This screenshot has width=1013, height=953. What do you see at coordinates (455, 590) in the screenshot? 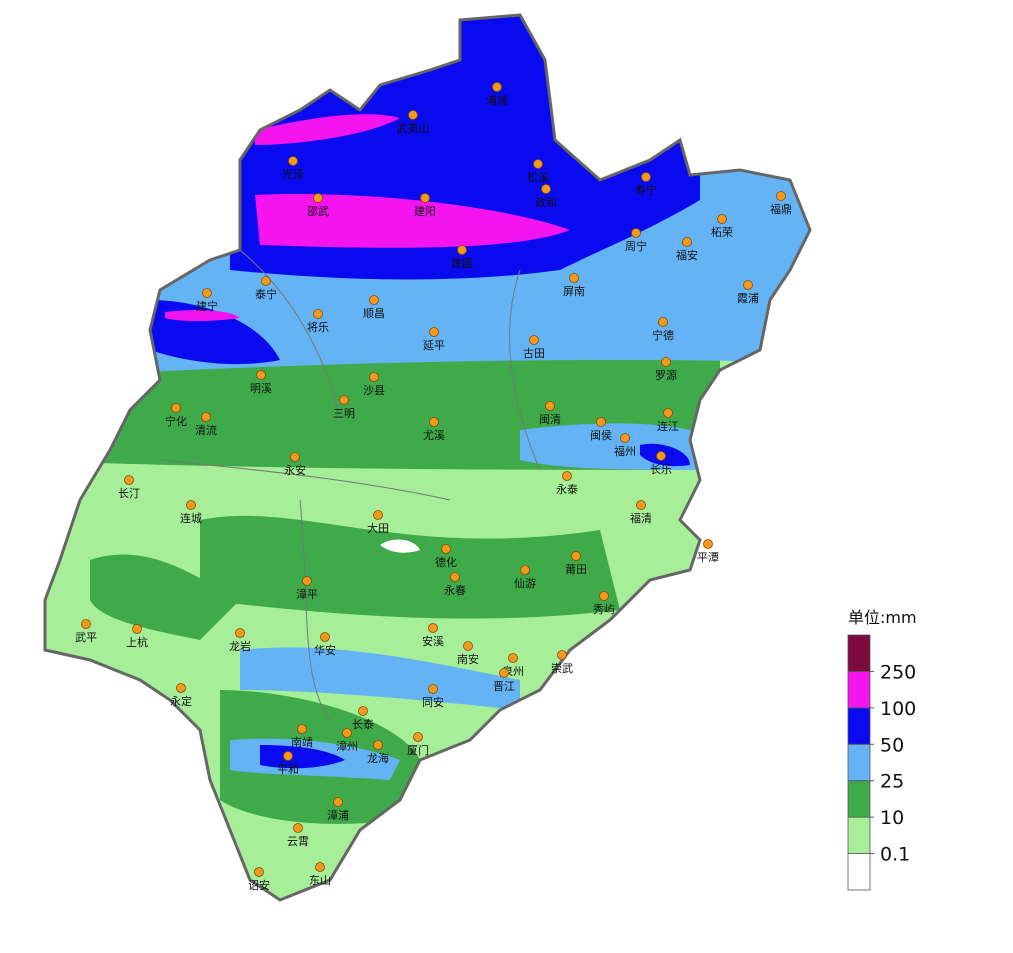
I see `city-label: 永春` at bounding box center [455, 590].